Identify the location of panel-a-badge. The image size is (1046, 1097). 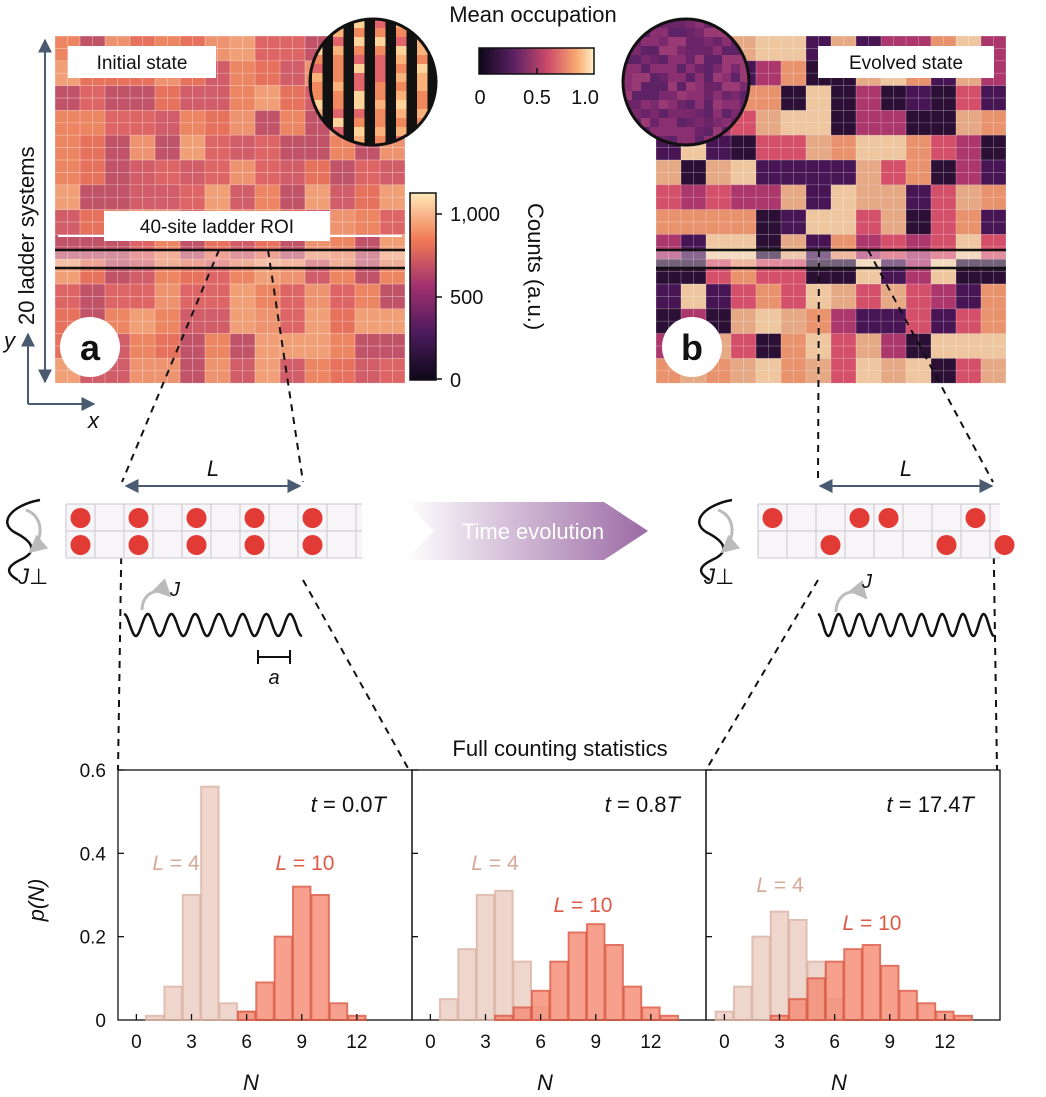
(90, 347).